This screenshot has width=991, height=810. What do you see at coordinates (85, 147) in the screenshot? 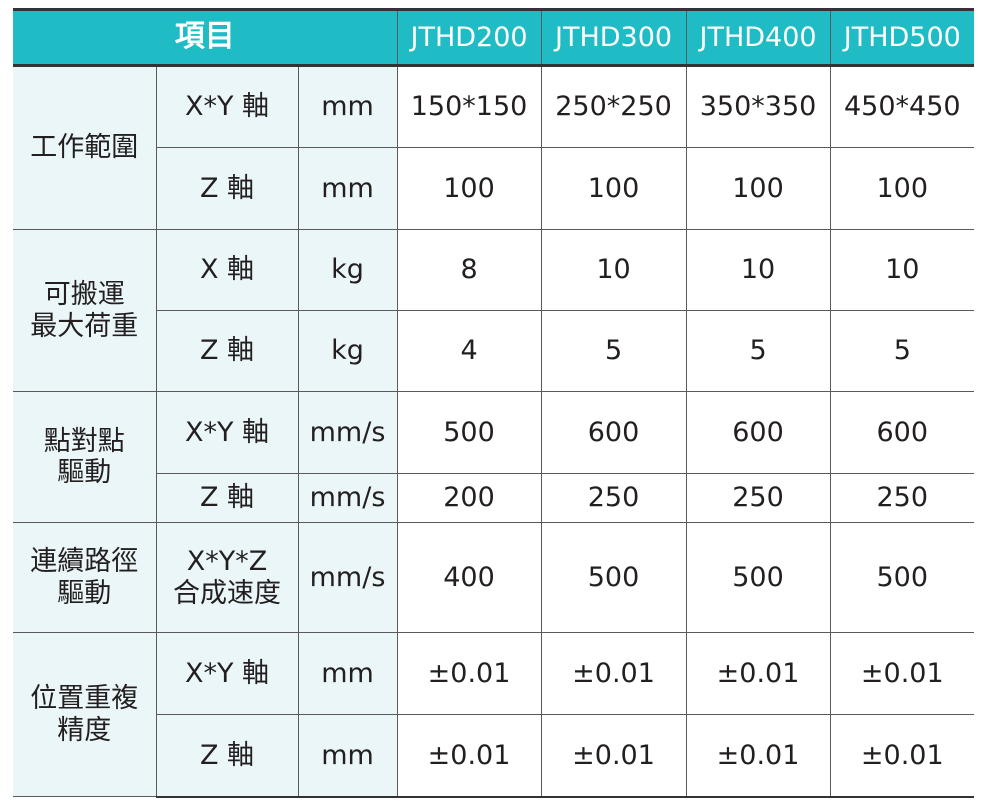
I see `group-label: 工作範圍` at bounding box center [85, 147].